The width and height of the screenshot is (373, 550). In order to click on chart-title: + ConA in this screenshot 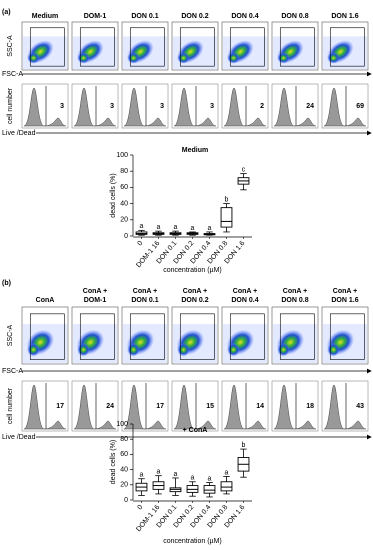, I will do `click(195, 430)`.